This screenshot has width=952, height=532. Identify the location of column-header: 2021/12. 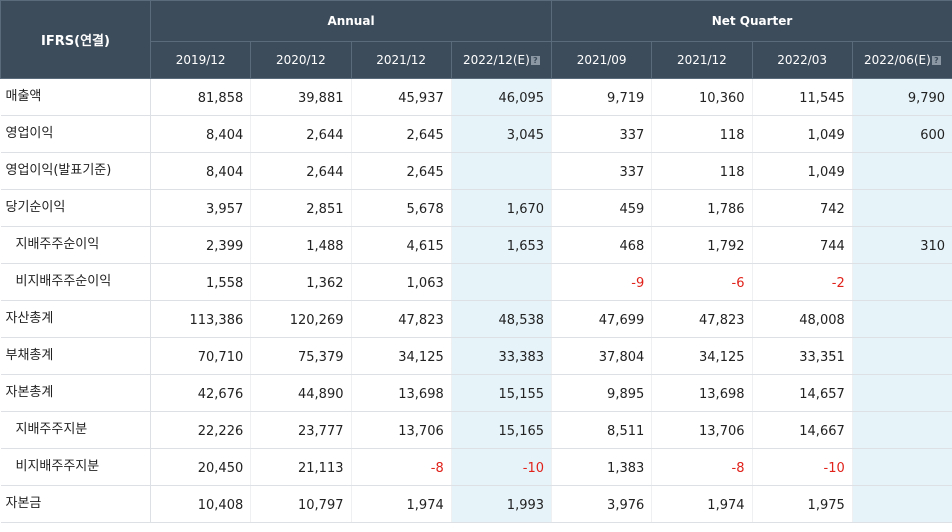
(702, 60).